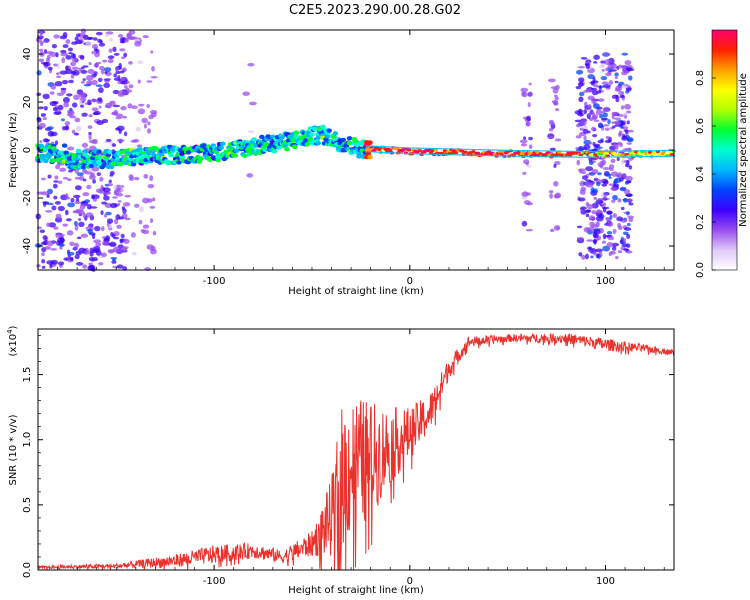 The image size is (750, 600). What do you see at coordinates (700, 78) in the screenshot?
I see `colorbar-tick-label: 0.8` at bounding box center [700, 78].